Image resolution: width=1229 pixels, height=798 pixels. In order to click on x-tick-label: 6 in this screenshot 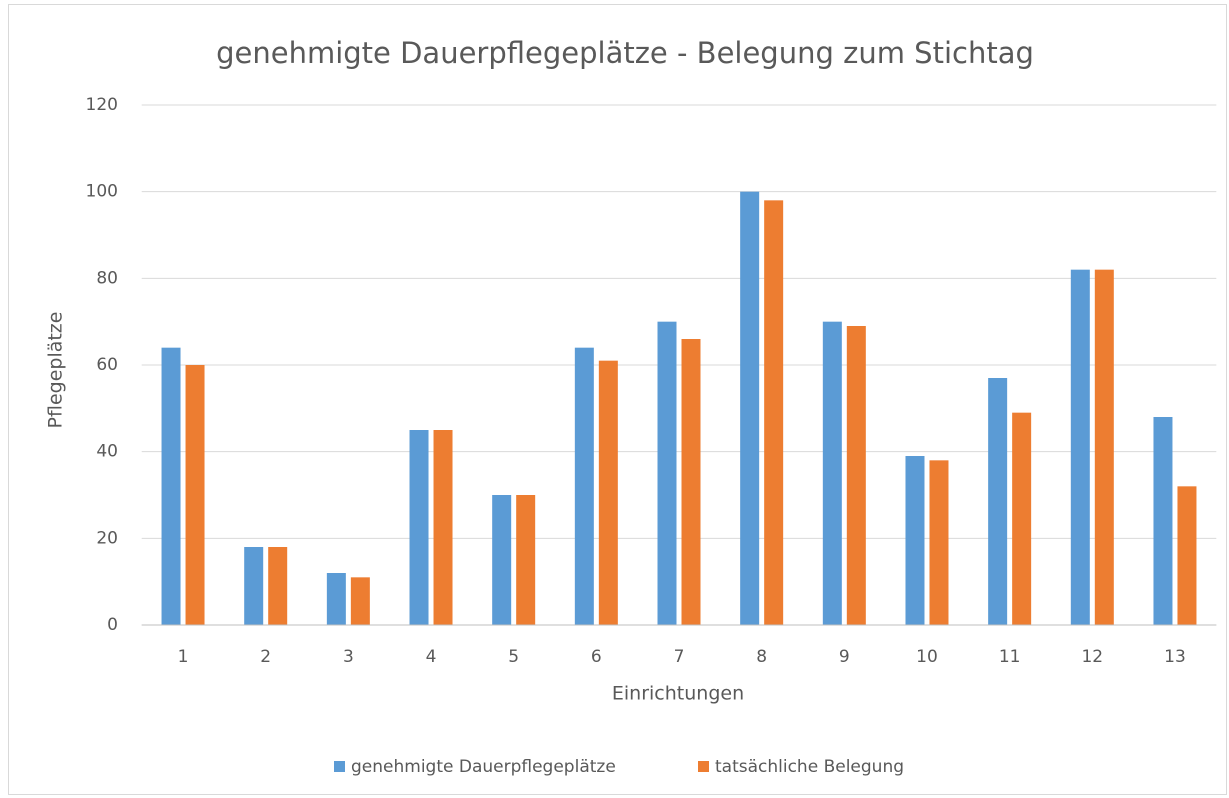, I will do `click(596, 657)`.